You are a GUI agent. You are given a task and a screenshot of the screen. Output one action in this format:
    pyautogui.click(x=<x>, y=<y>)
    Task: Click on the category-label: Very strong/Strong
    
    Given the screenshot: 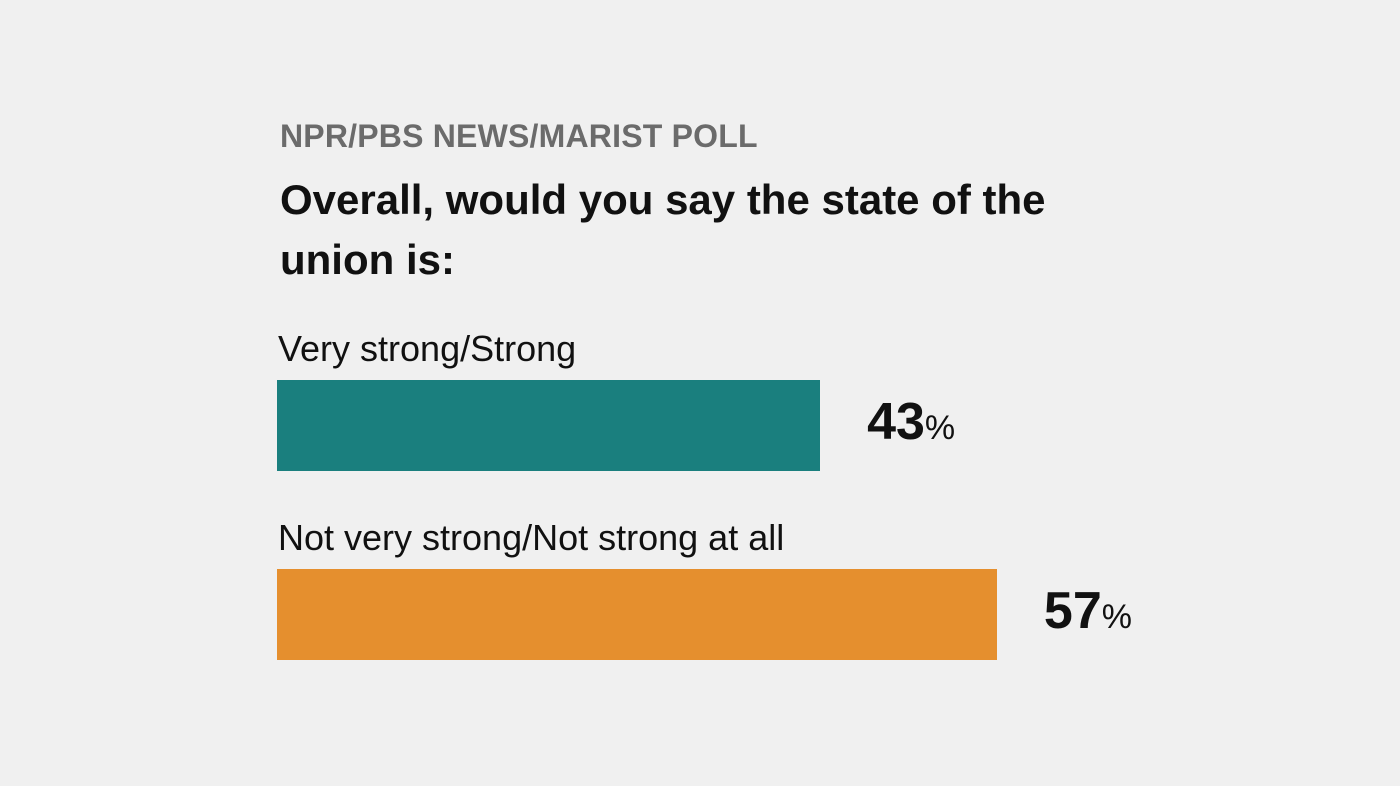 What is the action you would take?
    pyautogui.click(x=427, y=348)
    